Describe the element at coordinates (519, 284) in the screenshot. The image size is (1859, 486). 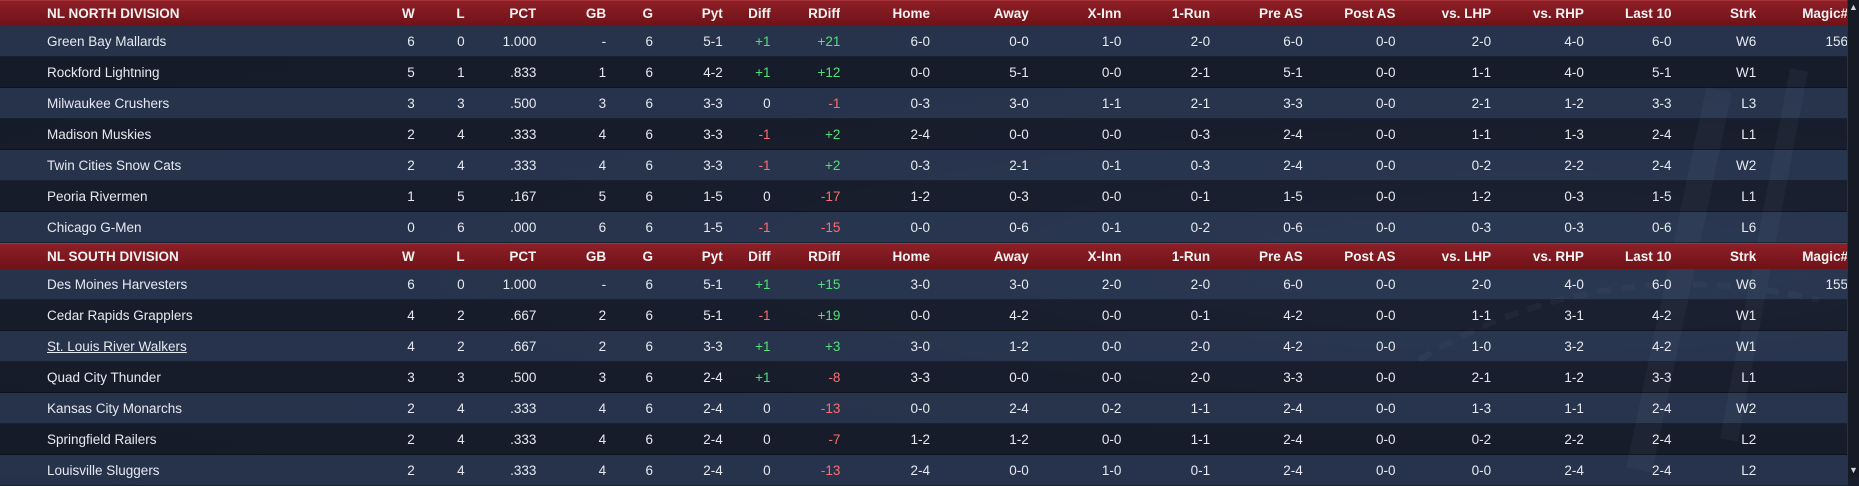
I see `cell-pct: 1.000` at that location.